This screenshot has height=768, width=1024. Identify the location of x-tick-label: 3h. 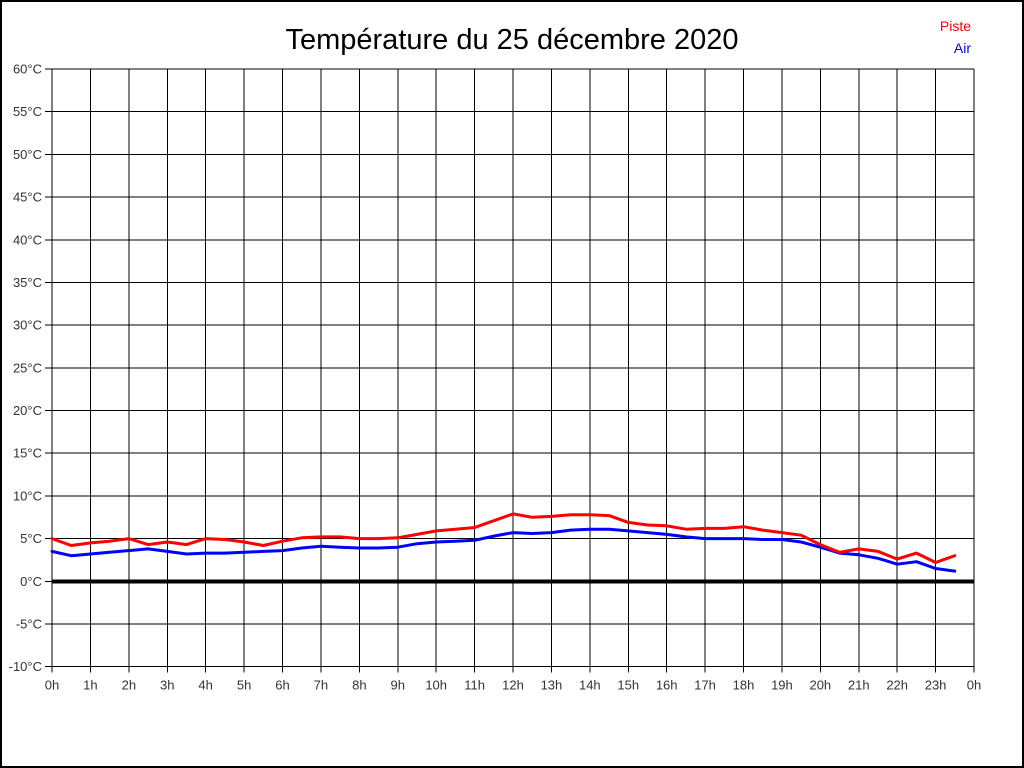
(167, 685).